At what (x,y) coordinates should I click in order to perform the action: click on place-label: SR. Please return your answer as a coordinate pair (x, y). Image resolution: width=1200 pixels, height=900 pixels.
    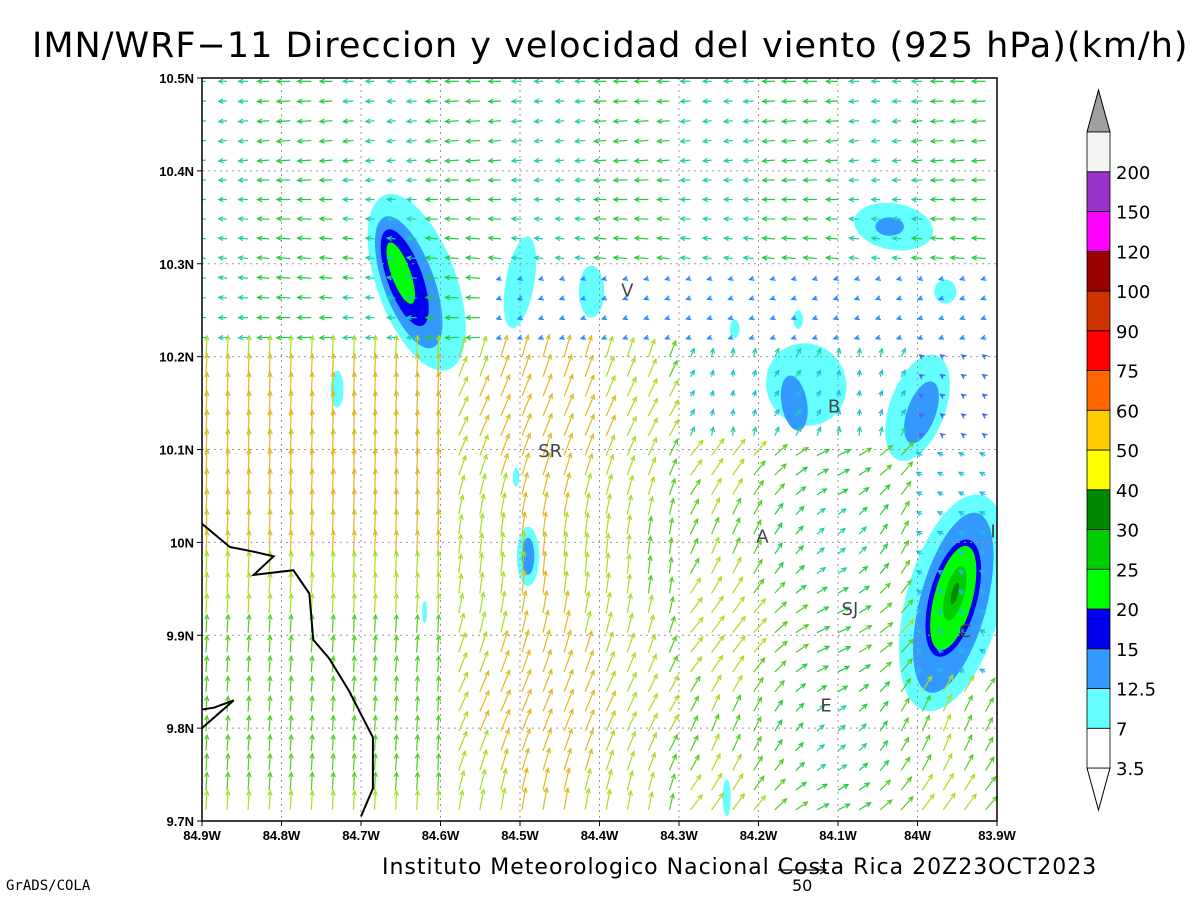
    Looking at the image, I should click on (550, 451).